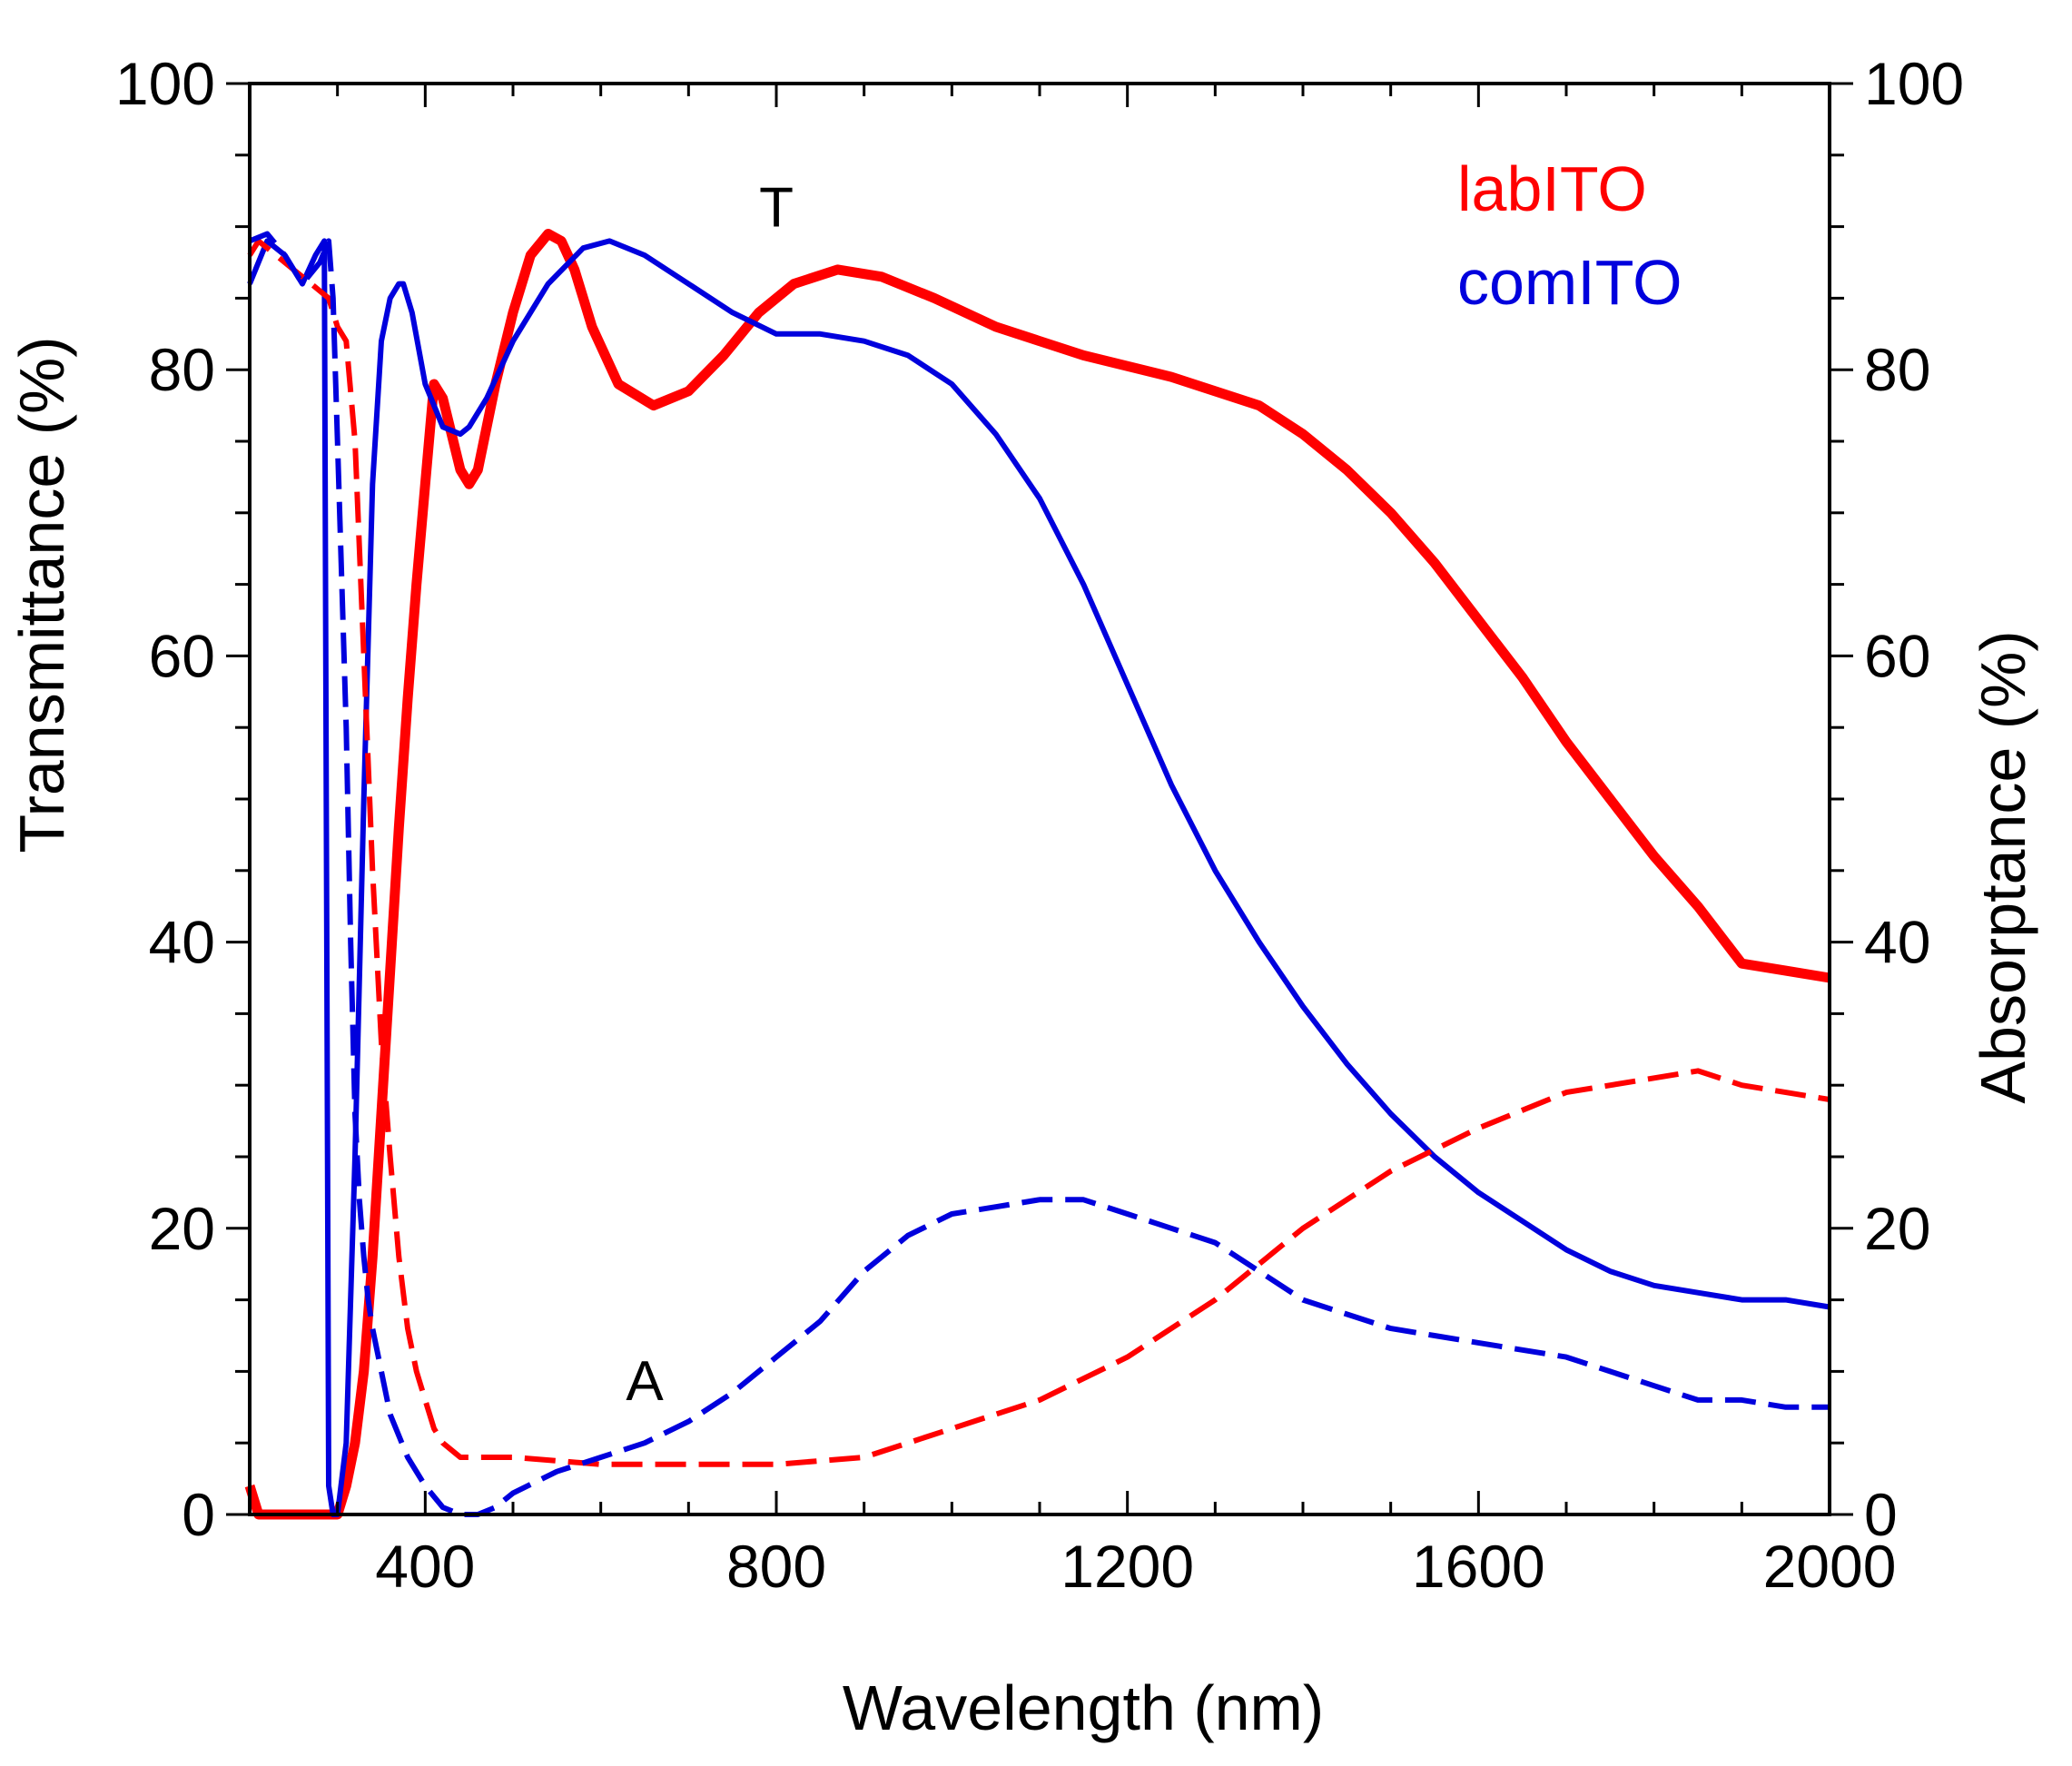  I want to click on y-tick-label: 0, so click(198, 1514).